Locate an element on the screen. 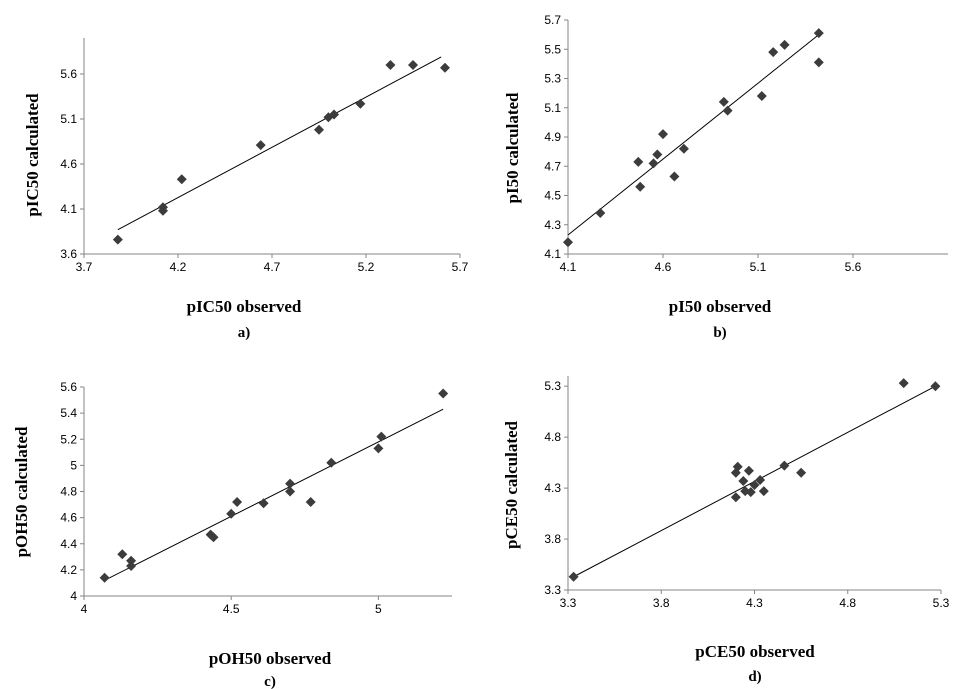 The height and width of the screenshot is (689, 955). x-tick-label: 4.3 is located at coordinates (754, 603).